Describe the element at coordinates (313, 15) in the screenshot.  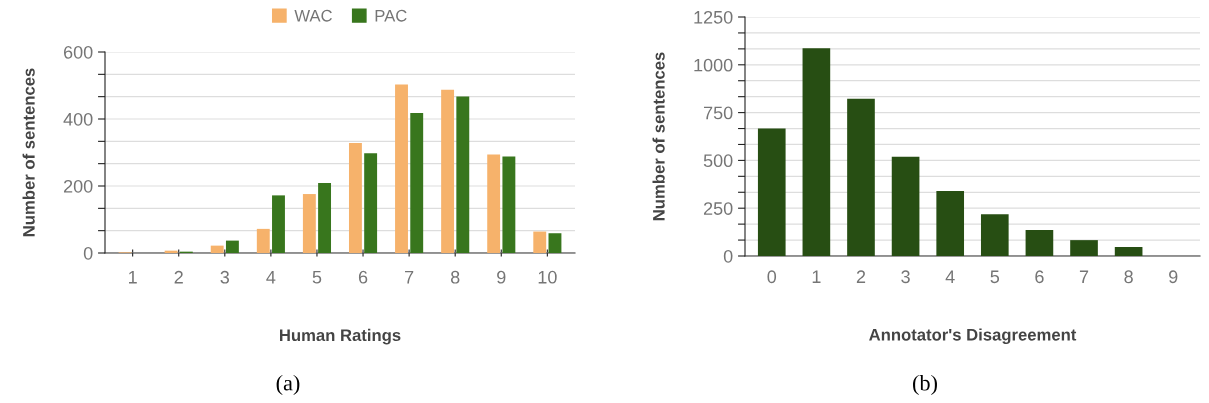
I see `legend-label: WAC` at that location.